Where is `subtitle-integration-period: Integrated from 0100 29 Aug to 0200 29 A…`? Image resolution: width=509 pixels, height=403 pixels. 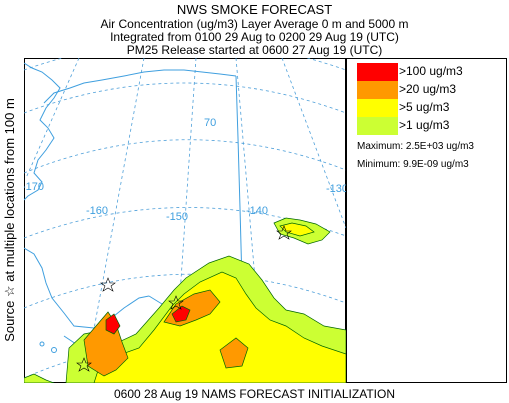 subtitle-integration-period: Integrated from 0100 29 Aug to 0200 29 A… is located at coordinates (254, 37).